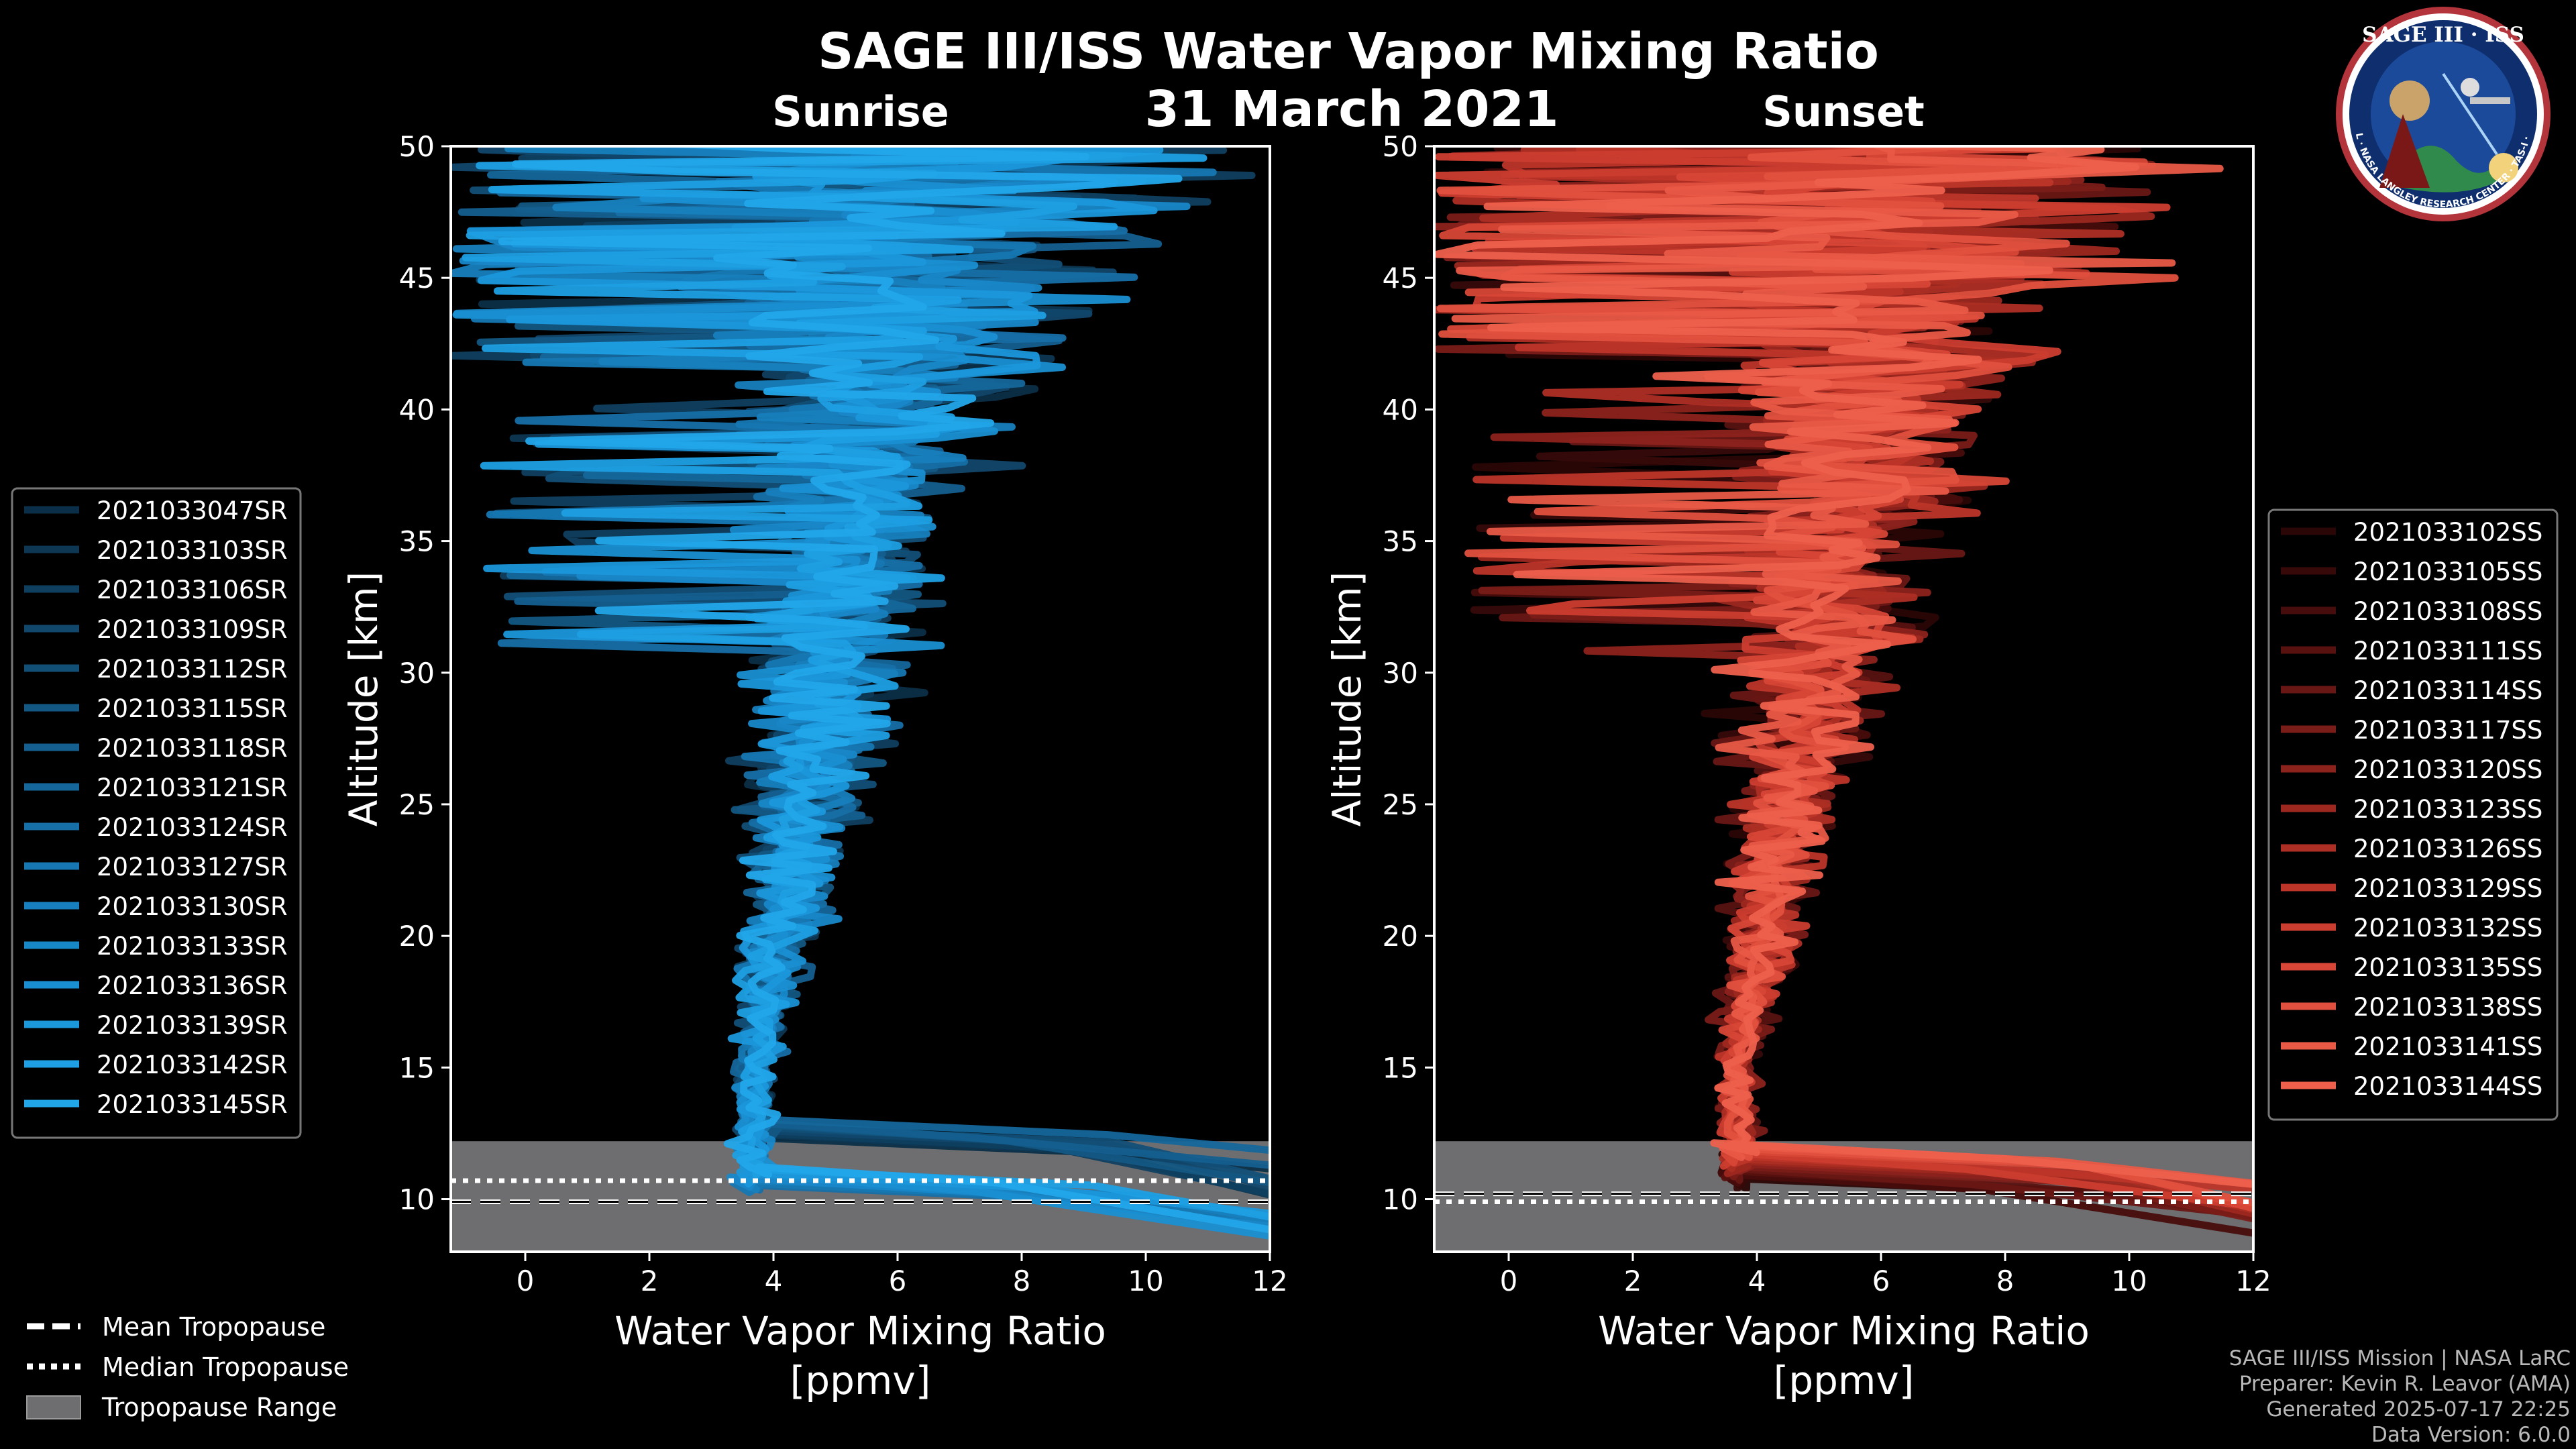 The image size is (2576, 1449). Describe the element at coordinates (192, 1065) in the screenshot. I see `legend-label-2021033142SR: 2021033142SR` at that location.